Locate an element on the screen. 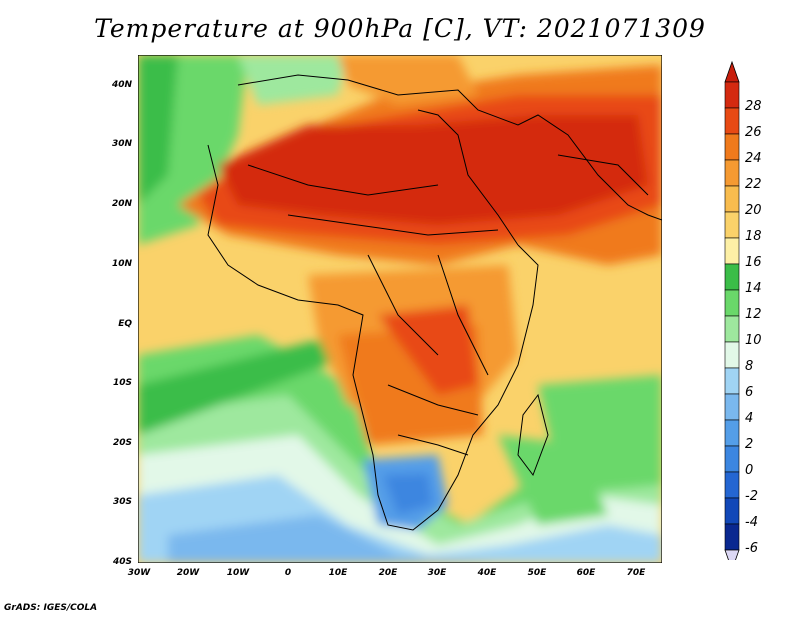 The width and height of the screenshot is (800, 618). y-tick-label: 30S is located at coordinates (122, 502).